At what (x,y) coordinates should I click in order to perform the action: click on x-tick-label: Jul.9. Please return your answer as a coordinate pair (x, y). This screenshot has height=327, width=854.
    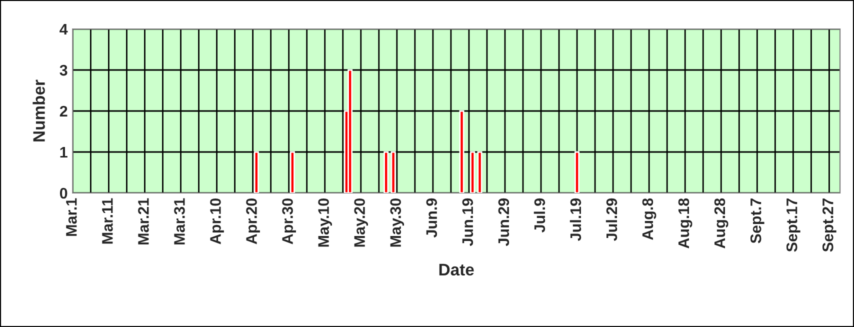
    Looking at the image, I should click on (540, 215).